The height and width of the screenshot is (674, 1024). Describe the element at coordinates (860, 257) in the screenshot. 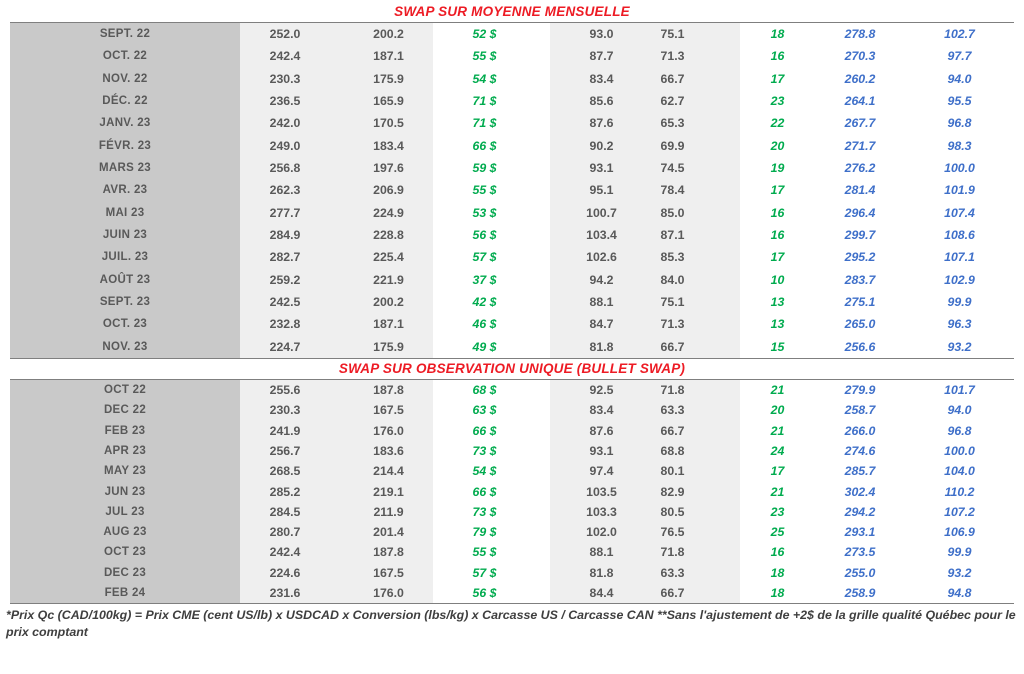

I see `index-cad-cell: 295.2` at that location.